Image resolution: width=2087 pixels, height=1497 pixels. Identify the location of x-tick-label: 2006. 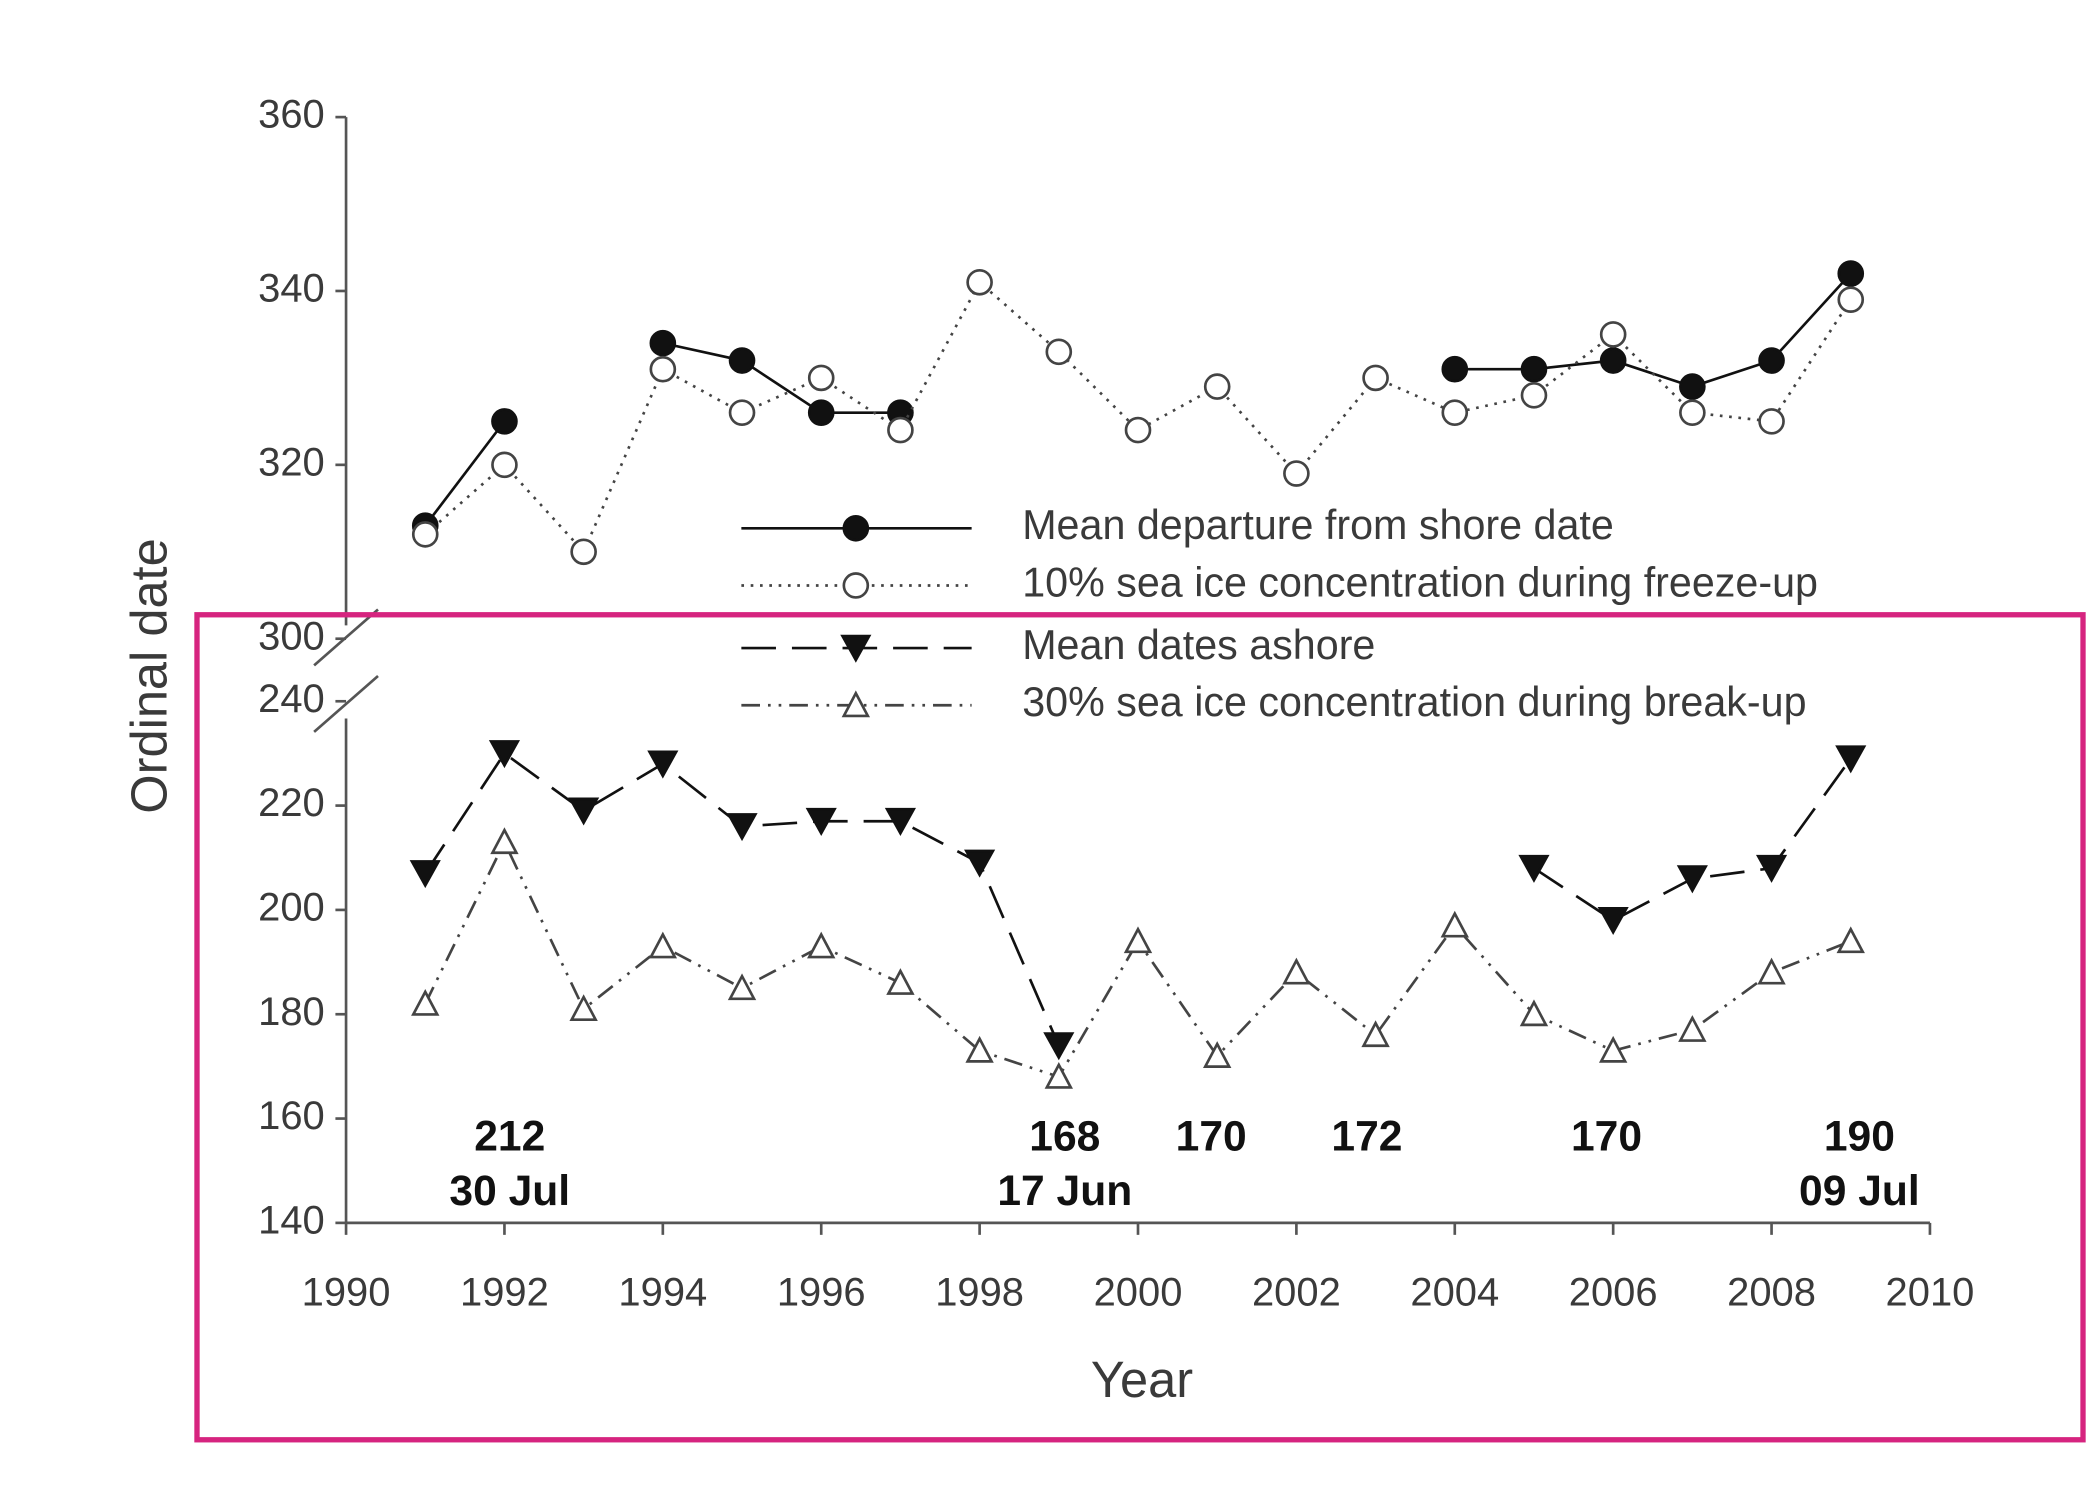
(1613, 1292).